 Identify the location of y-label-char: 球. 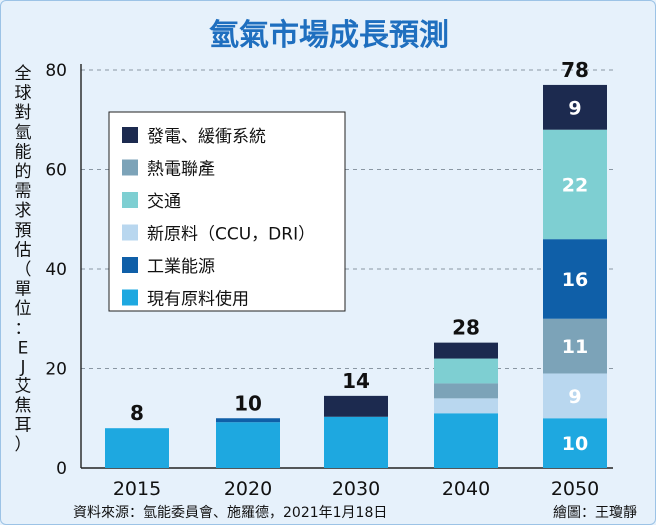
(23, 94).